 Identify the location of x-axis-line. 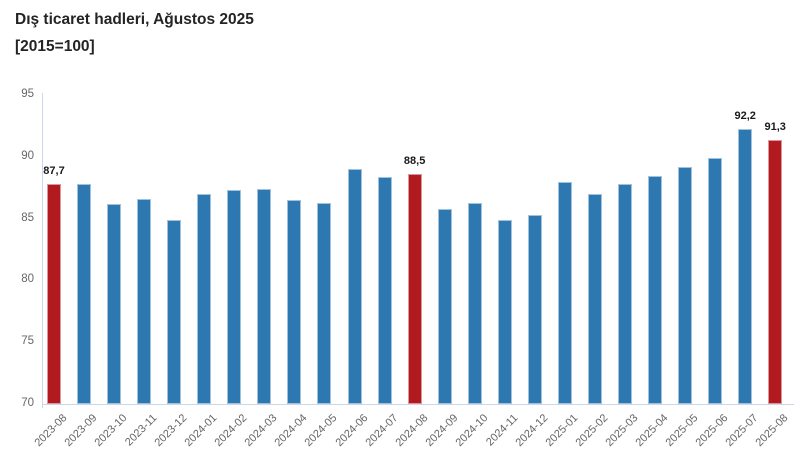
(418, 404).